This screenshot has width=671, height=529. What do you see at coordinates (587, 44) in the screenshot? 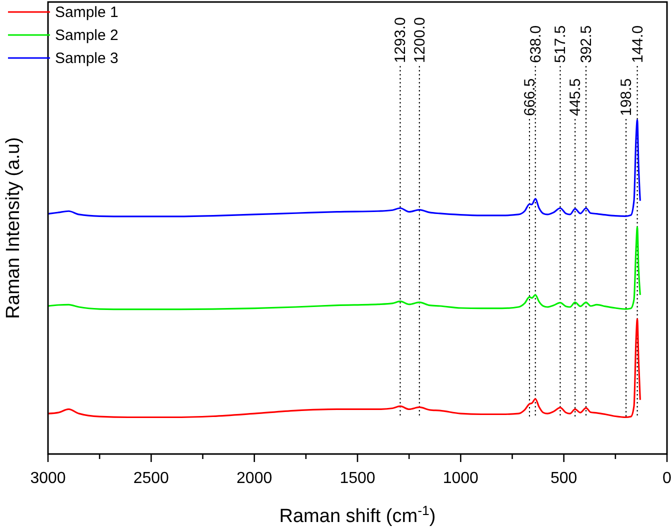
I see `ref-line-label: 392.5` at bounding box center [587, 44].